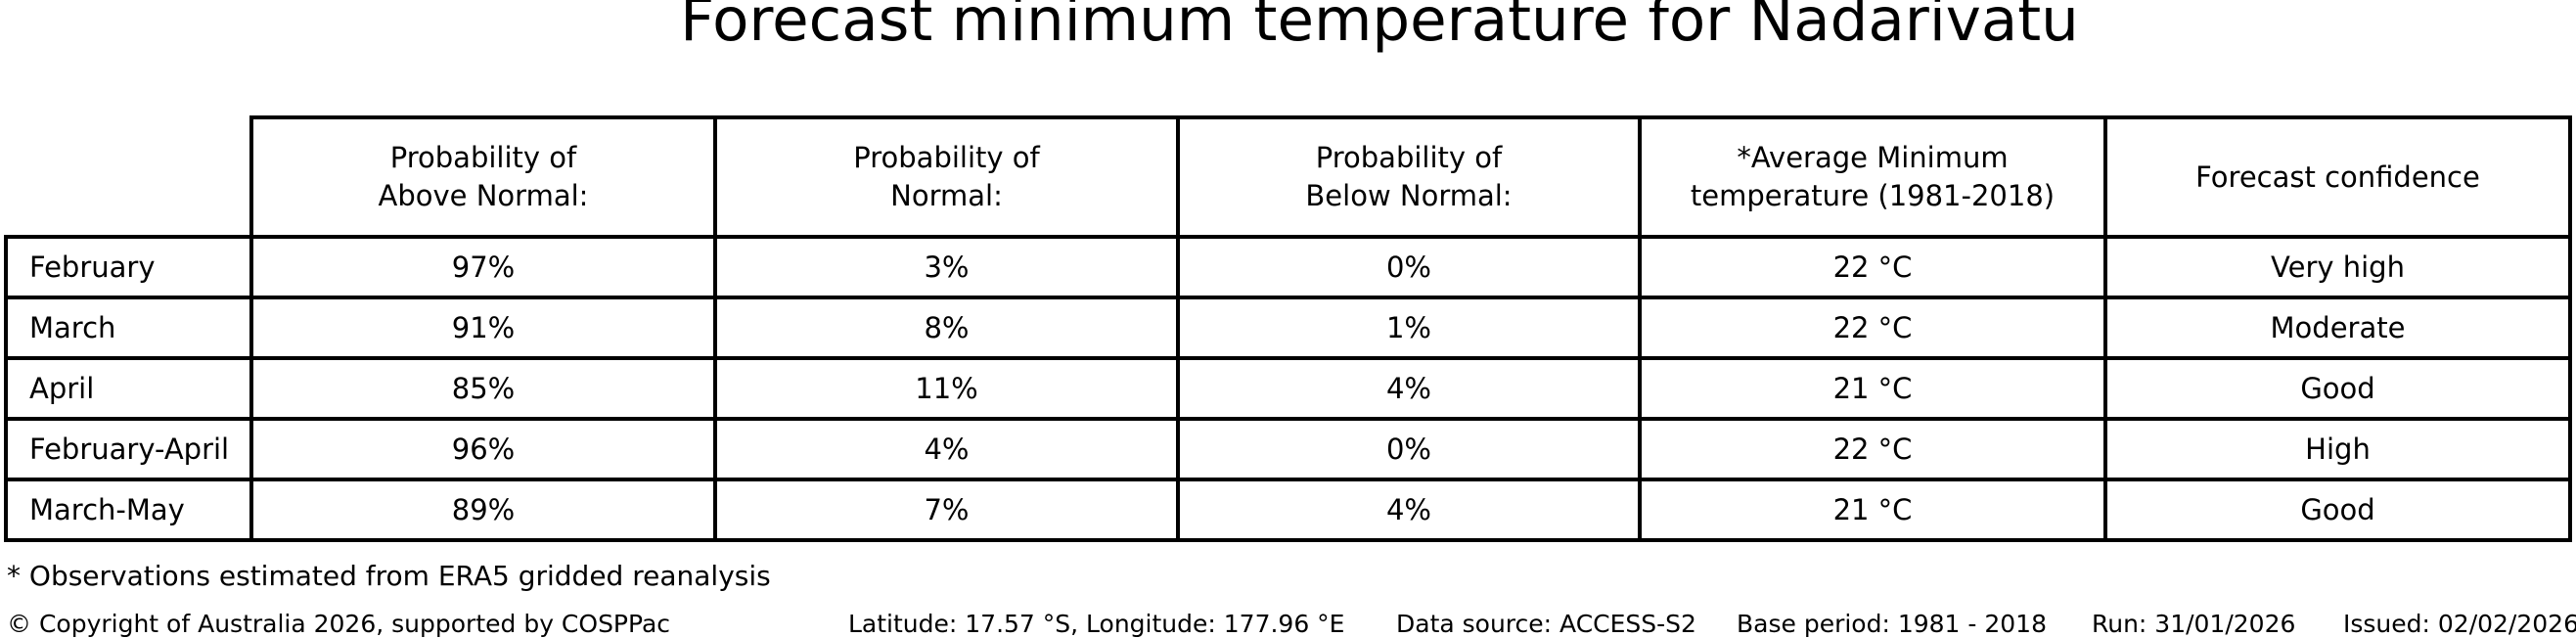 The image size is (2576, 638). Describe the element at coordinates (946, 177) in the screenshot. I see `header-probability-normal: Probability of Normal:` at that location.